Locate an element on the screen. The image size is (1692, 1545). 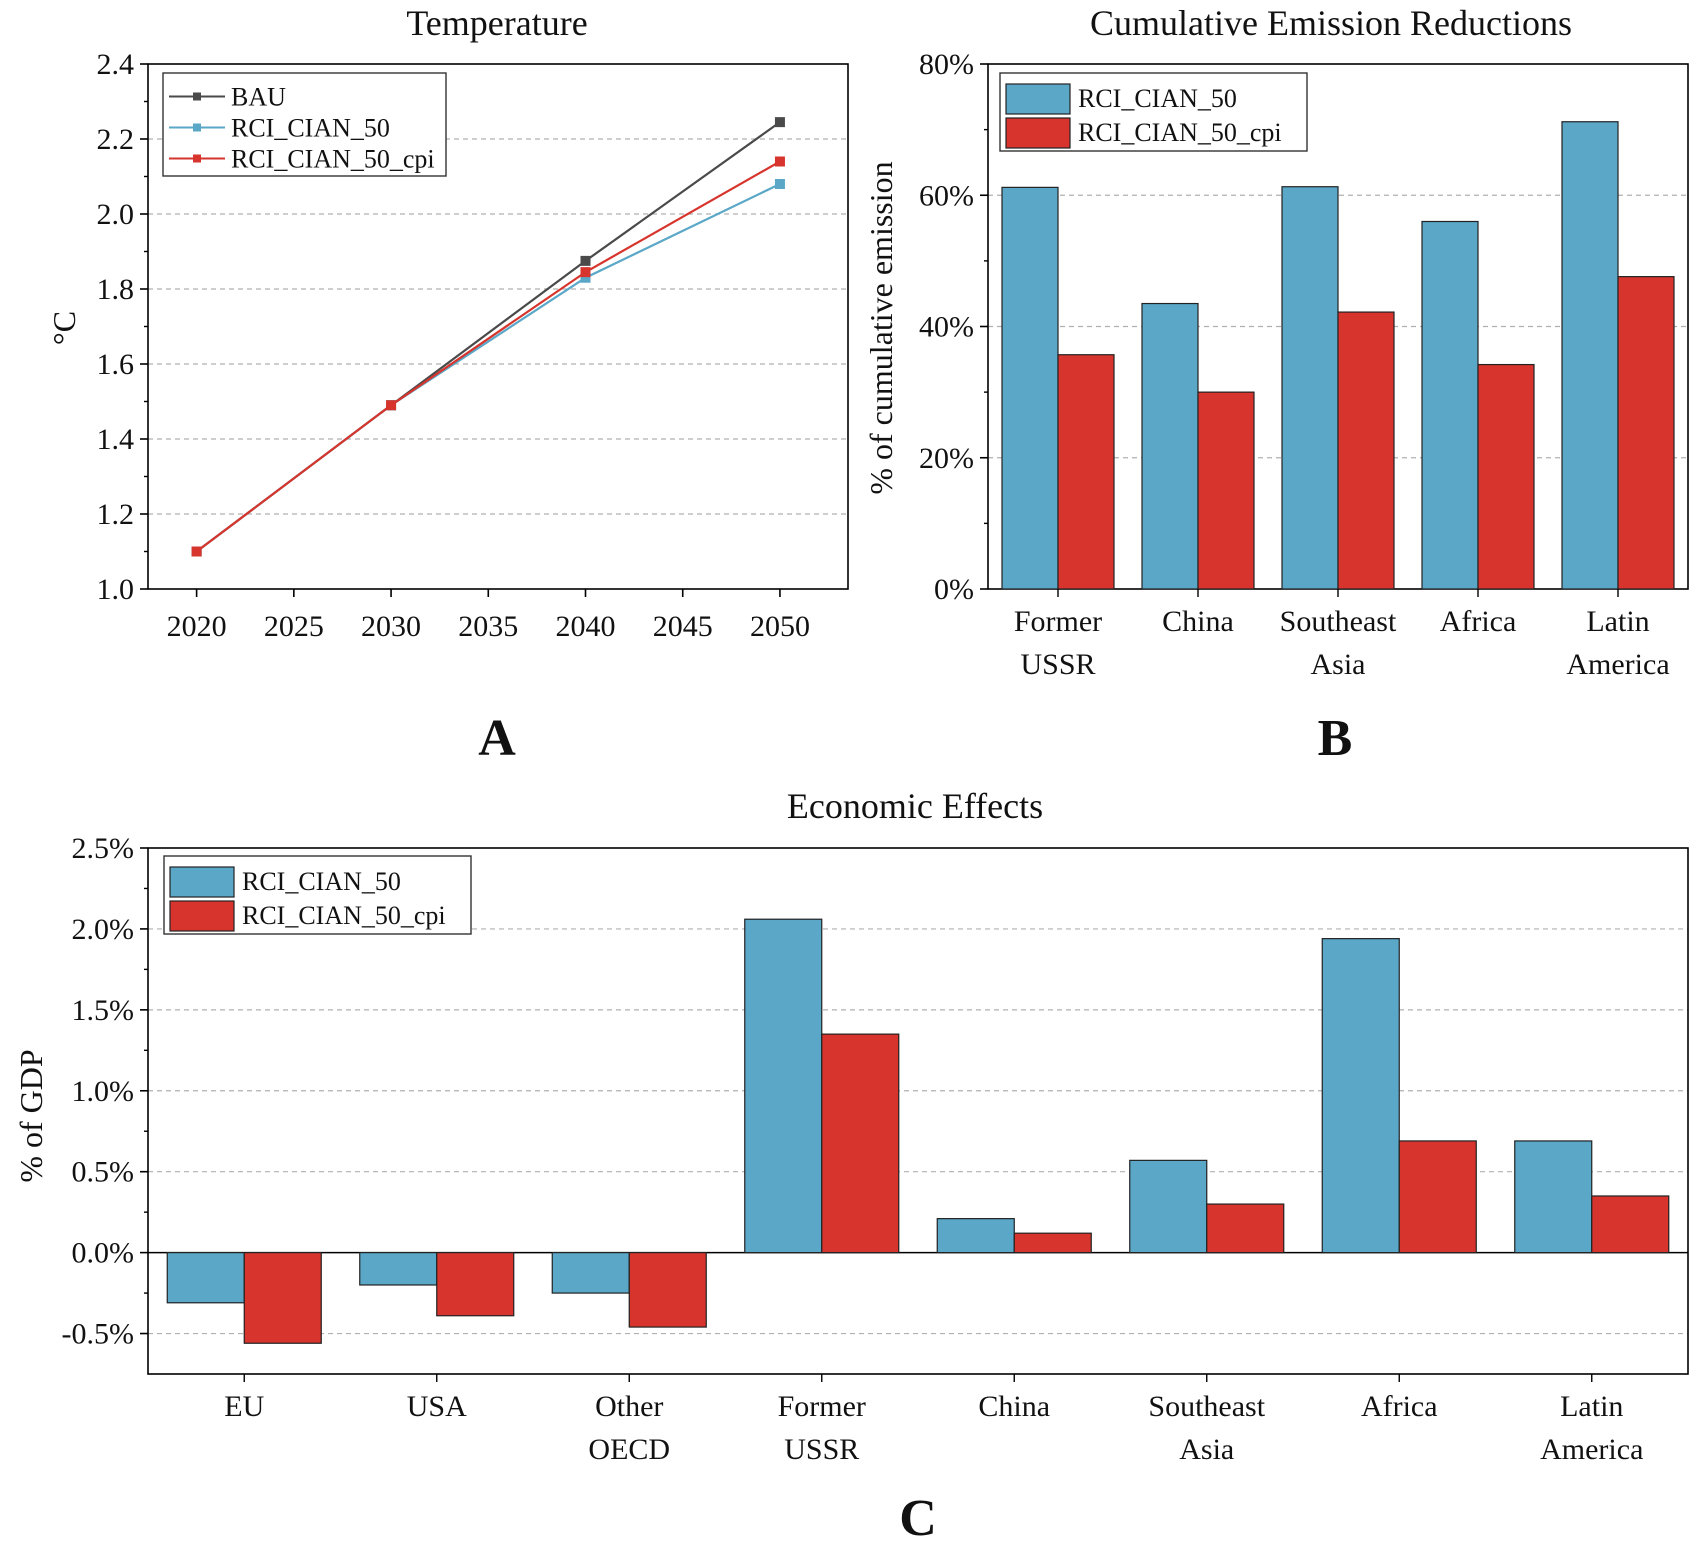
economic-category-label: EU is located at coordinates (244, 1406).